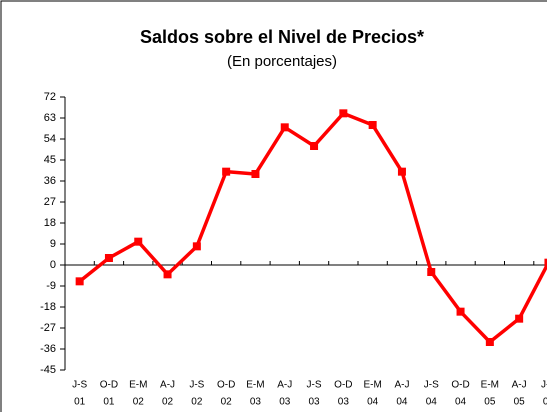 Image resolution: width=547 pixels, height=412 pixels. I want to click on y-tick-label: 72, so click(50, 97).